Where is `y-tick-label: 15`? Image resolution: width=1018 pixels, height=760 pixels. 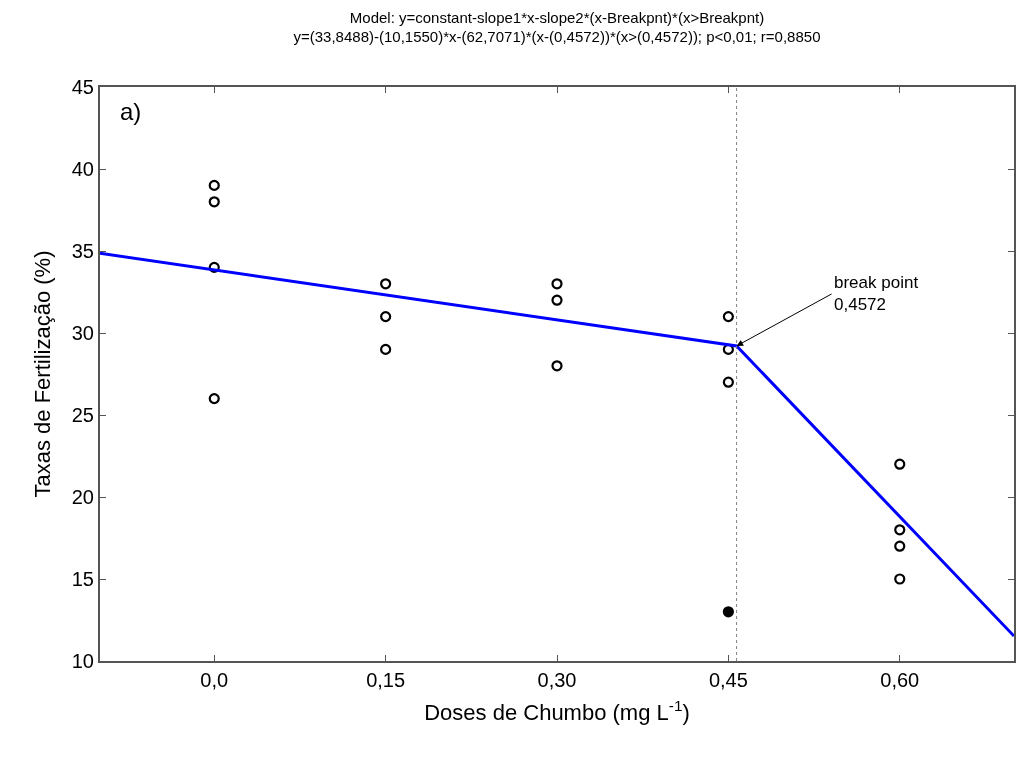 y-tick-label: 15 is located at coordinates (82, 579).